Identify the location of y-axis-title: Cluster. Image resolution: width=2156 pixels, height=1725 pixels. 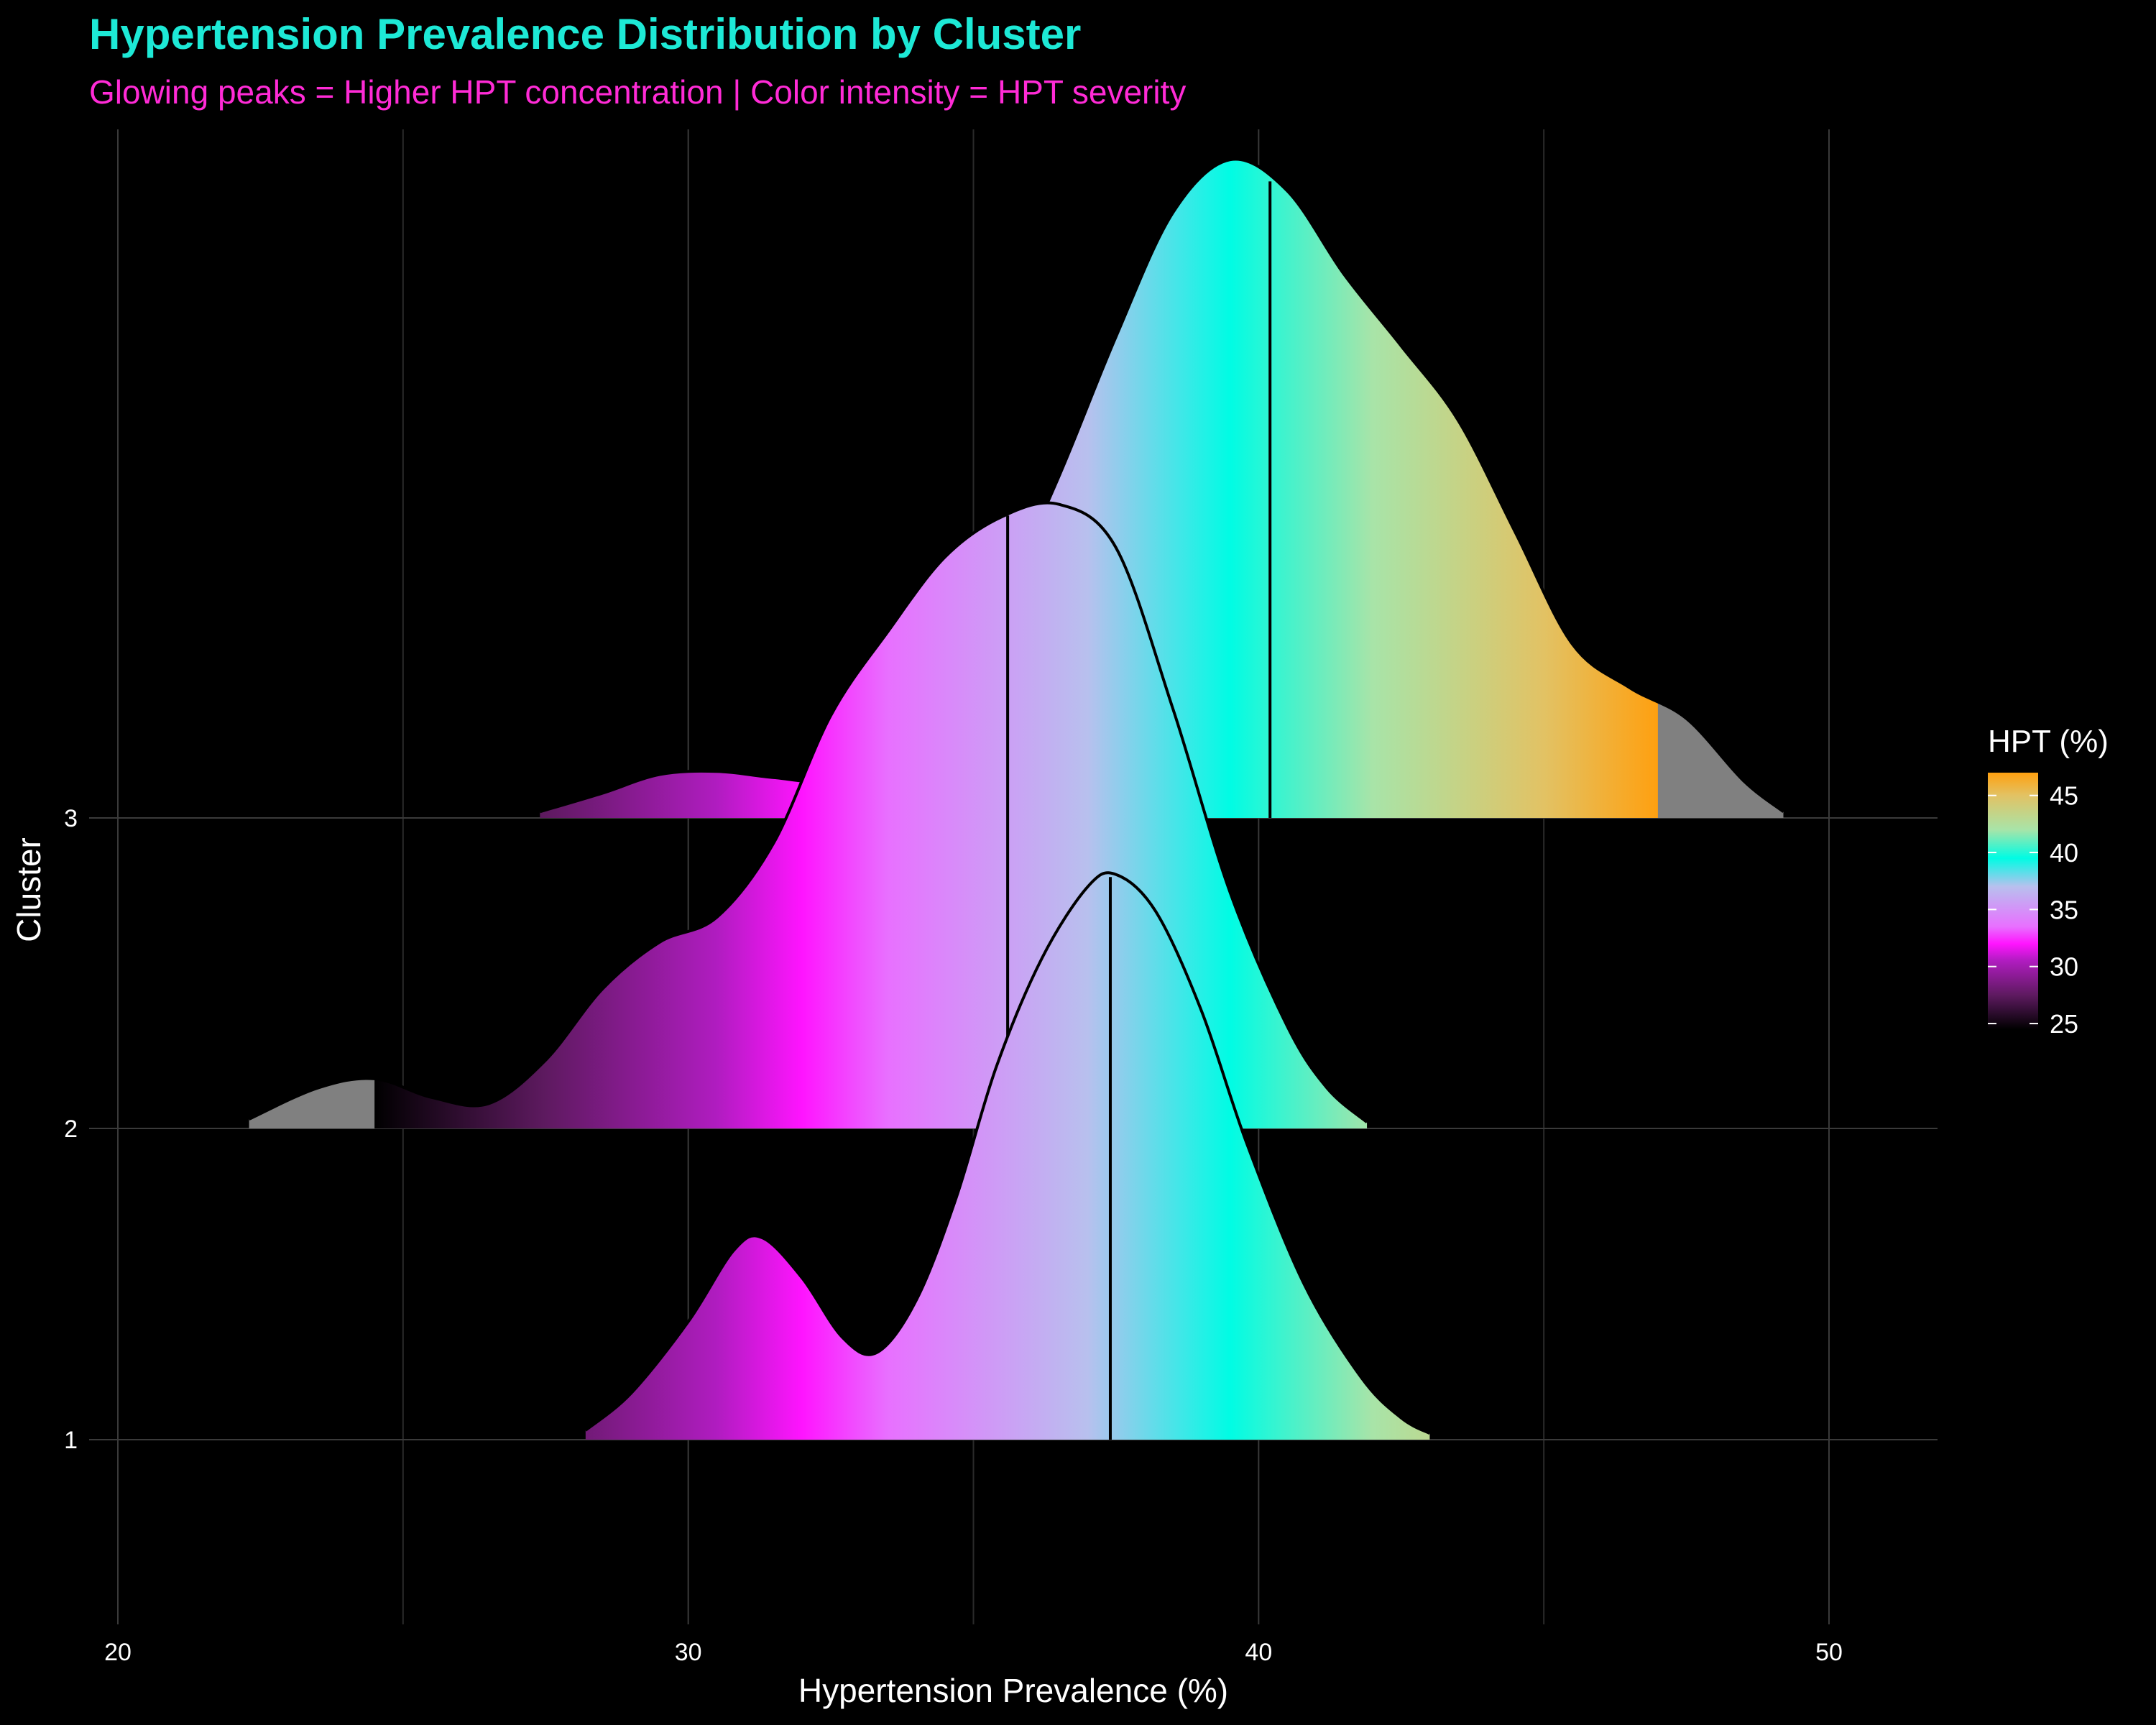
(28, 889).